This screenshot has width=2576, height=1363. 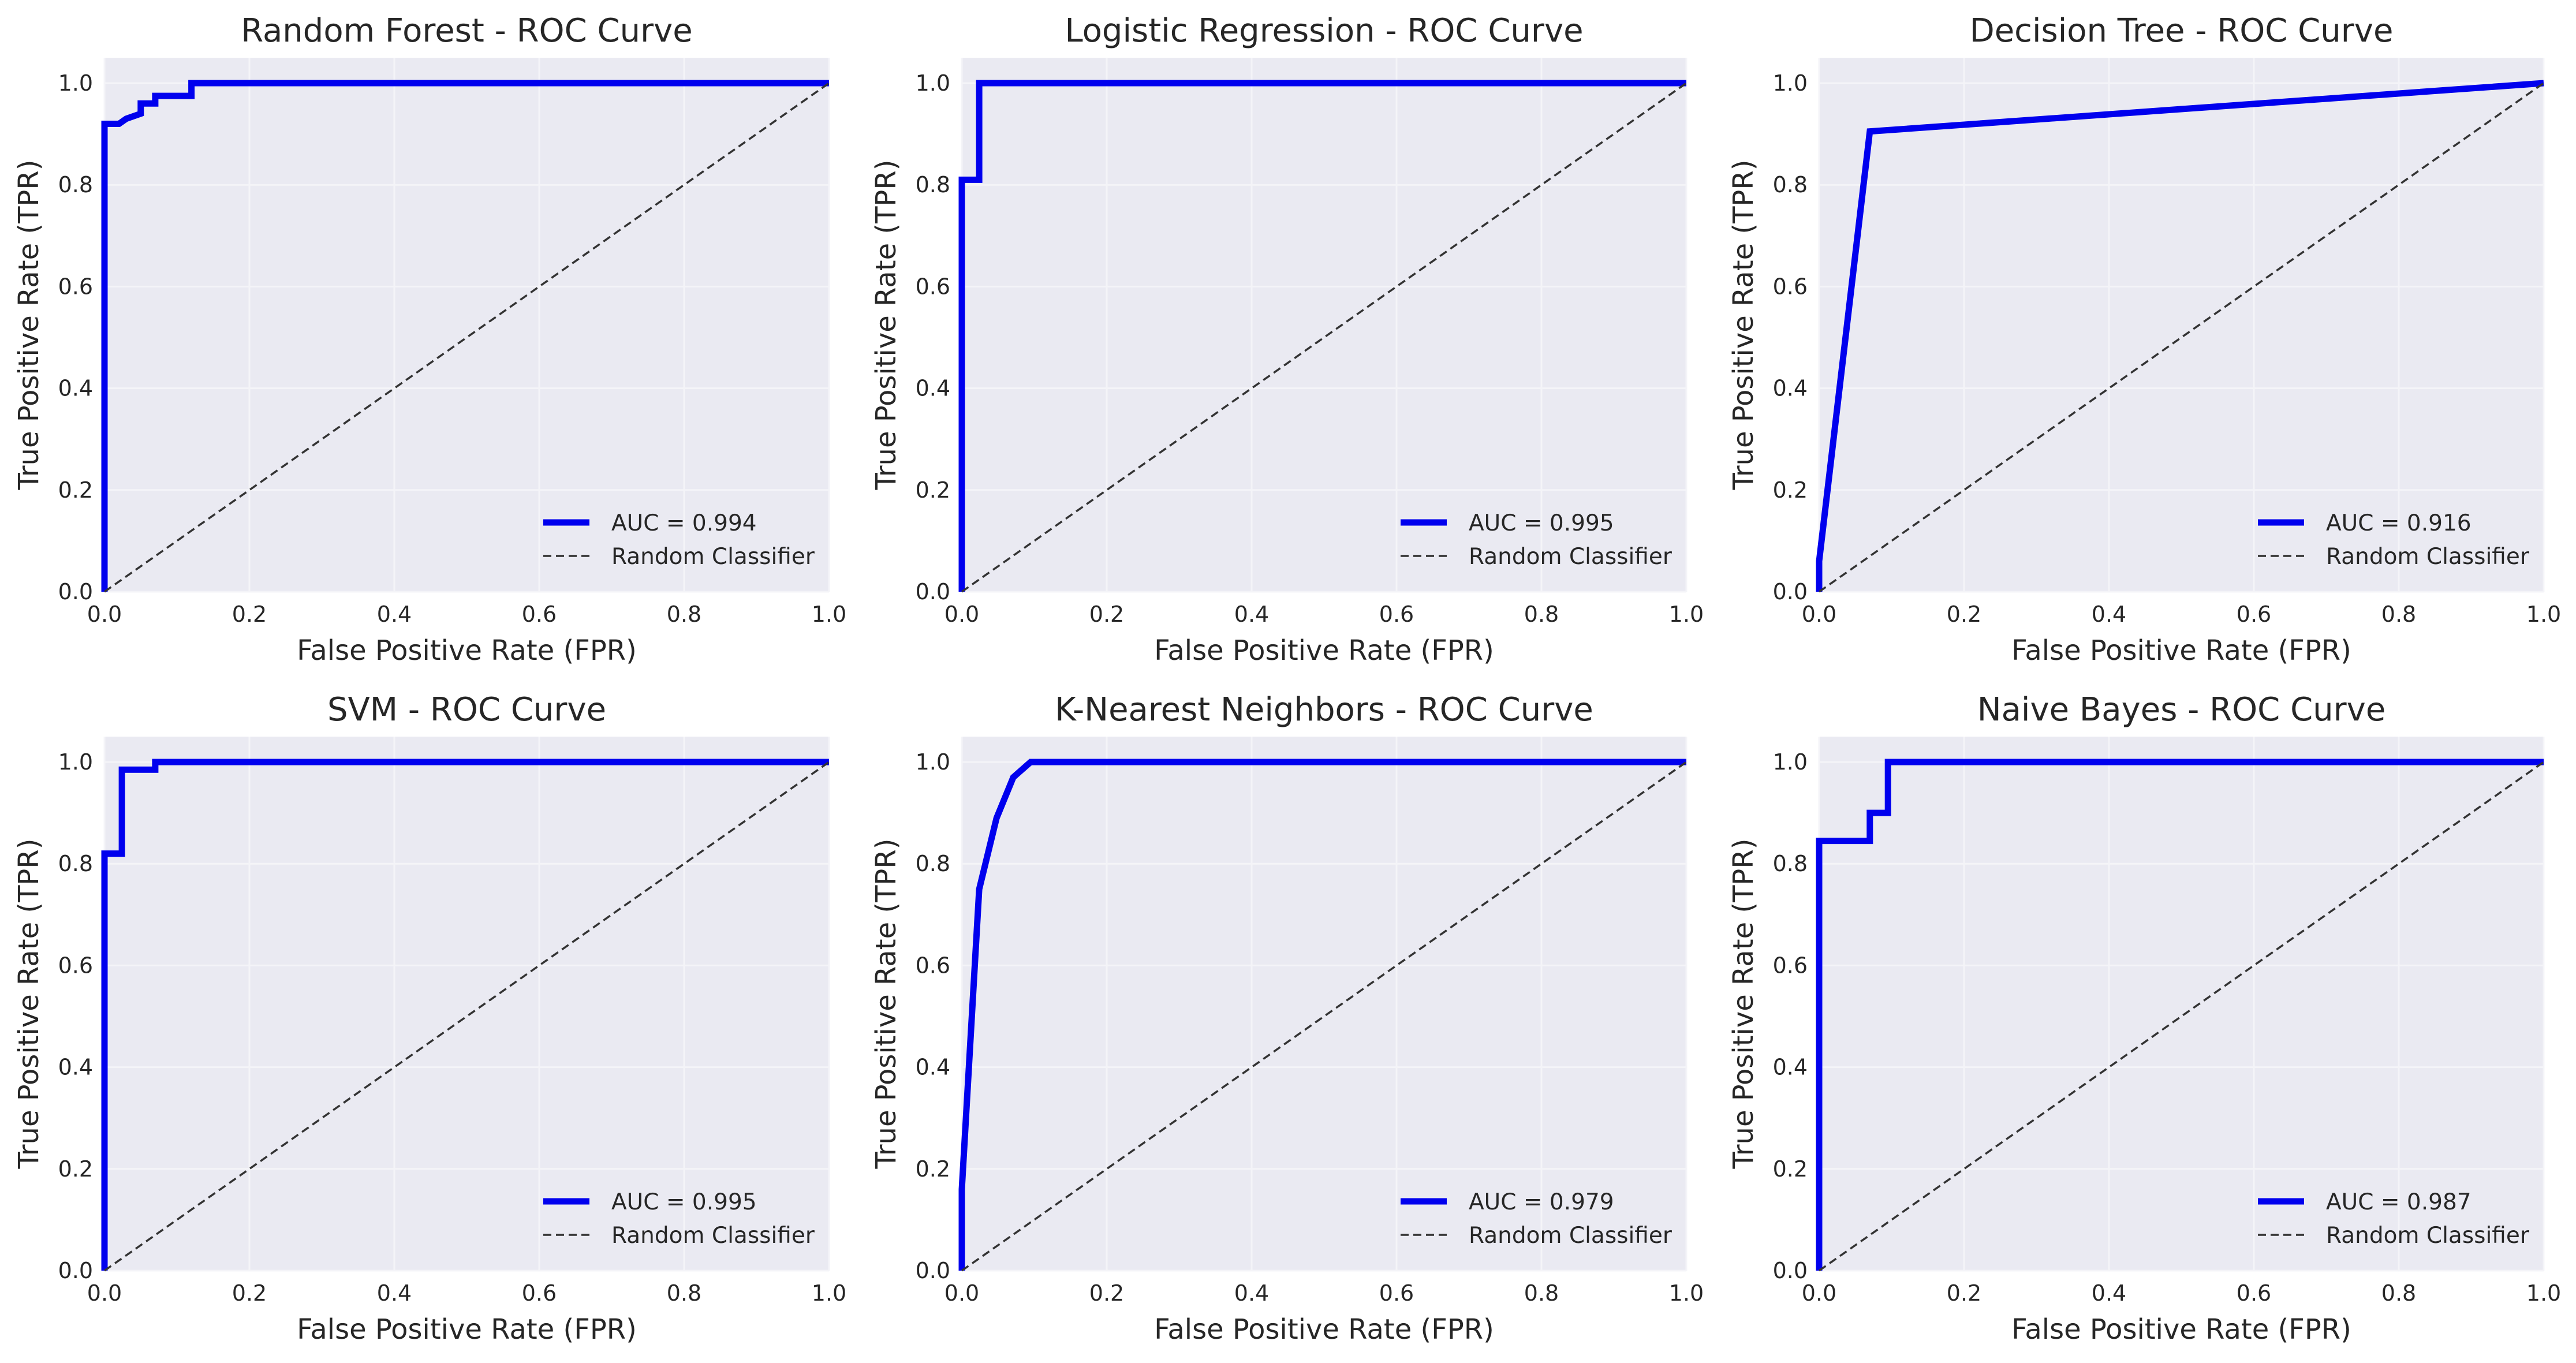 What do you see at coordinates (466, 710) in the screenshot?
I see `chart-title: SVM - ROC Curve` at bounding box center [466, 710].